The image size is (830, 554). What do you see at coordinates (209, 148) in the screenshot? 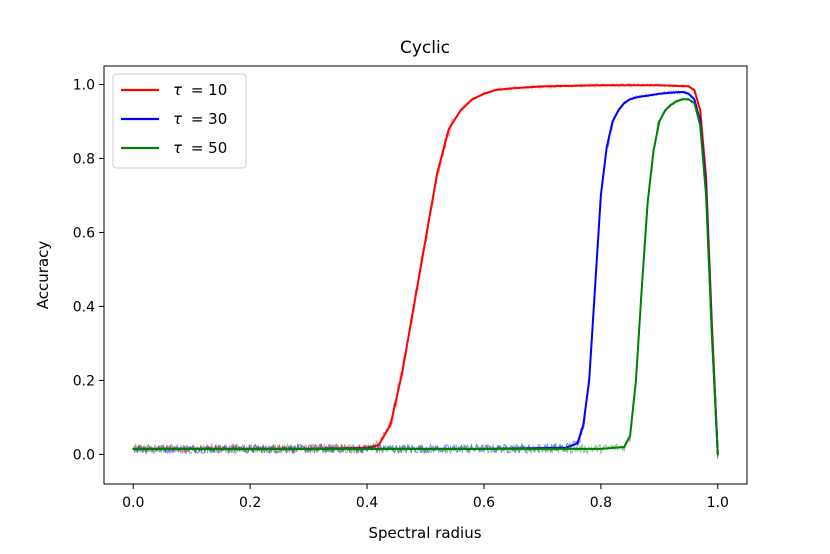
I see `legend-label-tau-50: = 50` at bounding box center [209, 148].